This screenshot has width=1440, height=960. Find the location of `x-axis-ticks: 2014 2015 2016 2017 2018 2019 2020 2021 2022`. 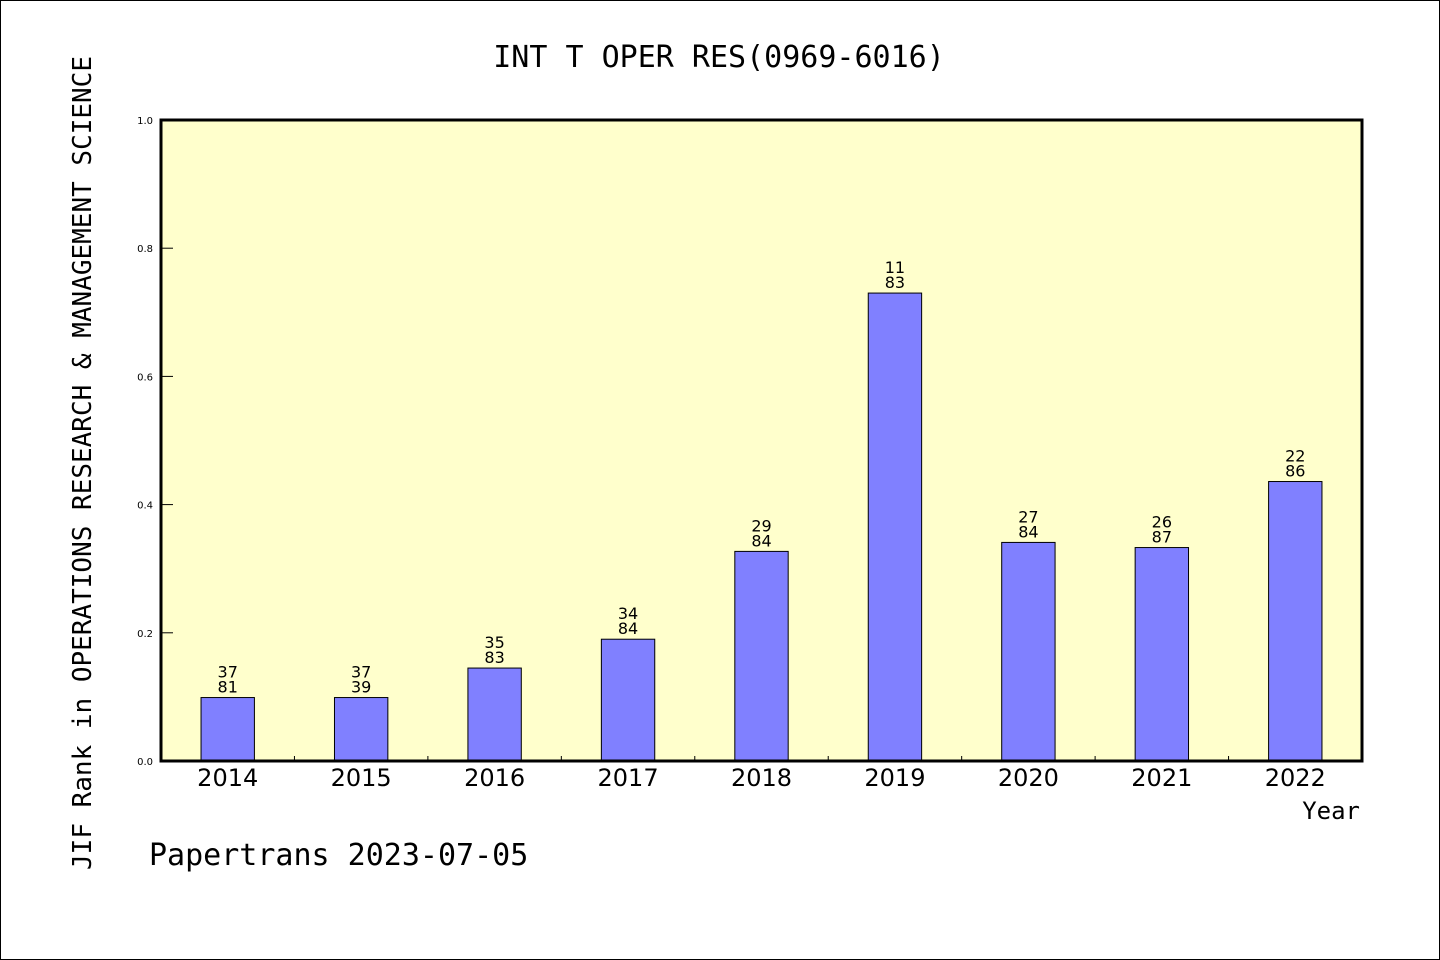

x-axis-ticks: 2014 2015 2016 2017 2018 2019 2020 2021 2022 is located at coordinates (761, 774).